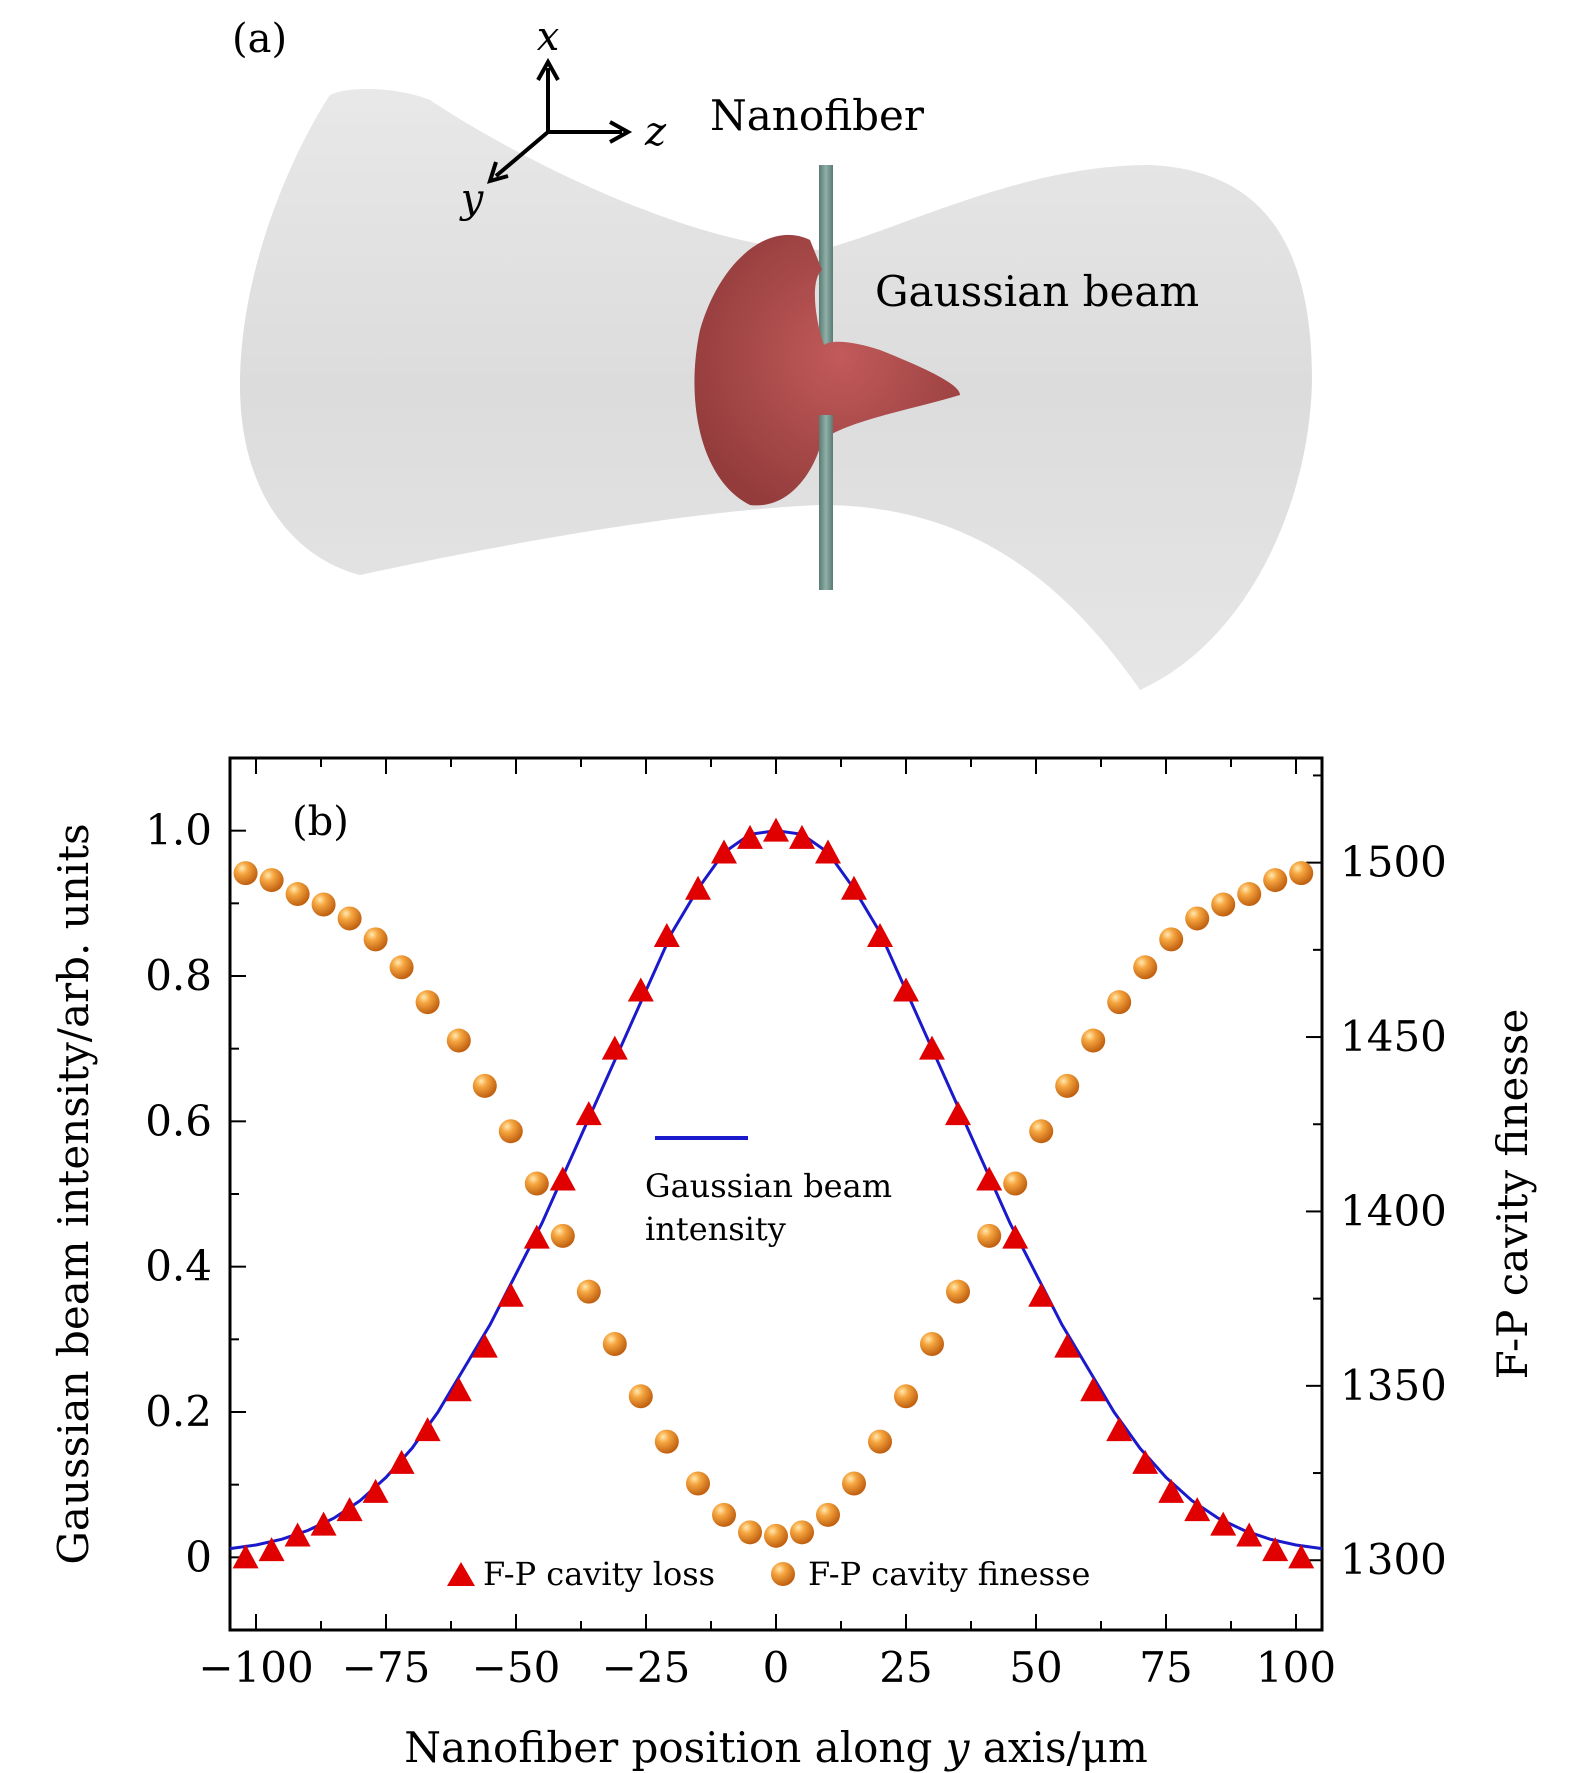 The image size is (1575, 1773). I want to click on y-left-tick-label: 0.8, so click(178, 975).